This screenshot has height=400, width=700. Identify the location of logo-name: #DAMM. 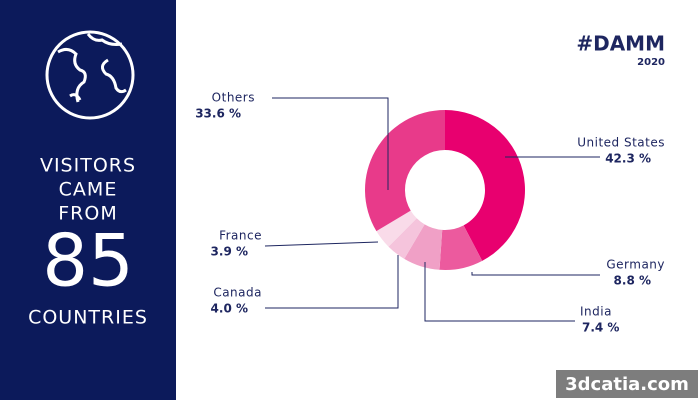
(620, 44).